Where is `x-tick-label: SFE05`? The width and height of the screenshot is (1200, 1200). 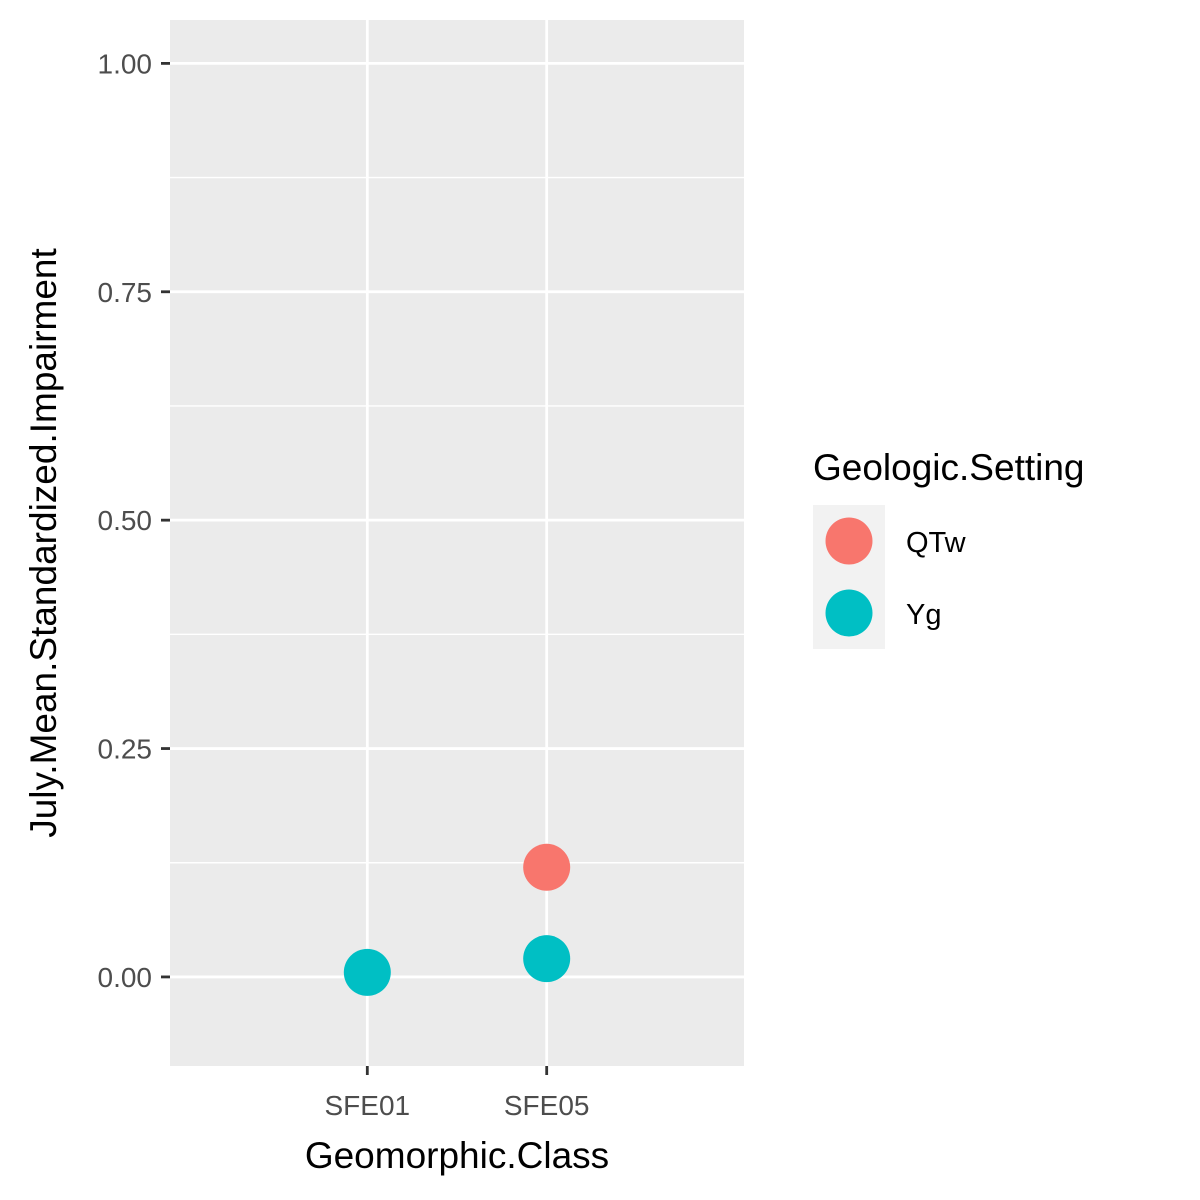 x-tick-label: SFE05 is located at coordinates (547, 1105).